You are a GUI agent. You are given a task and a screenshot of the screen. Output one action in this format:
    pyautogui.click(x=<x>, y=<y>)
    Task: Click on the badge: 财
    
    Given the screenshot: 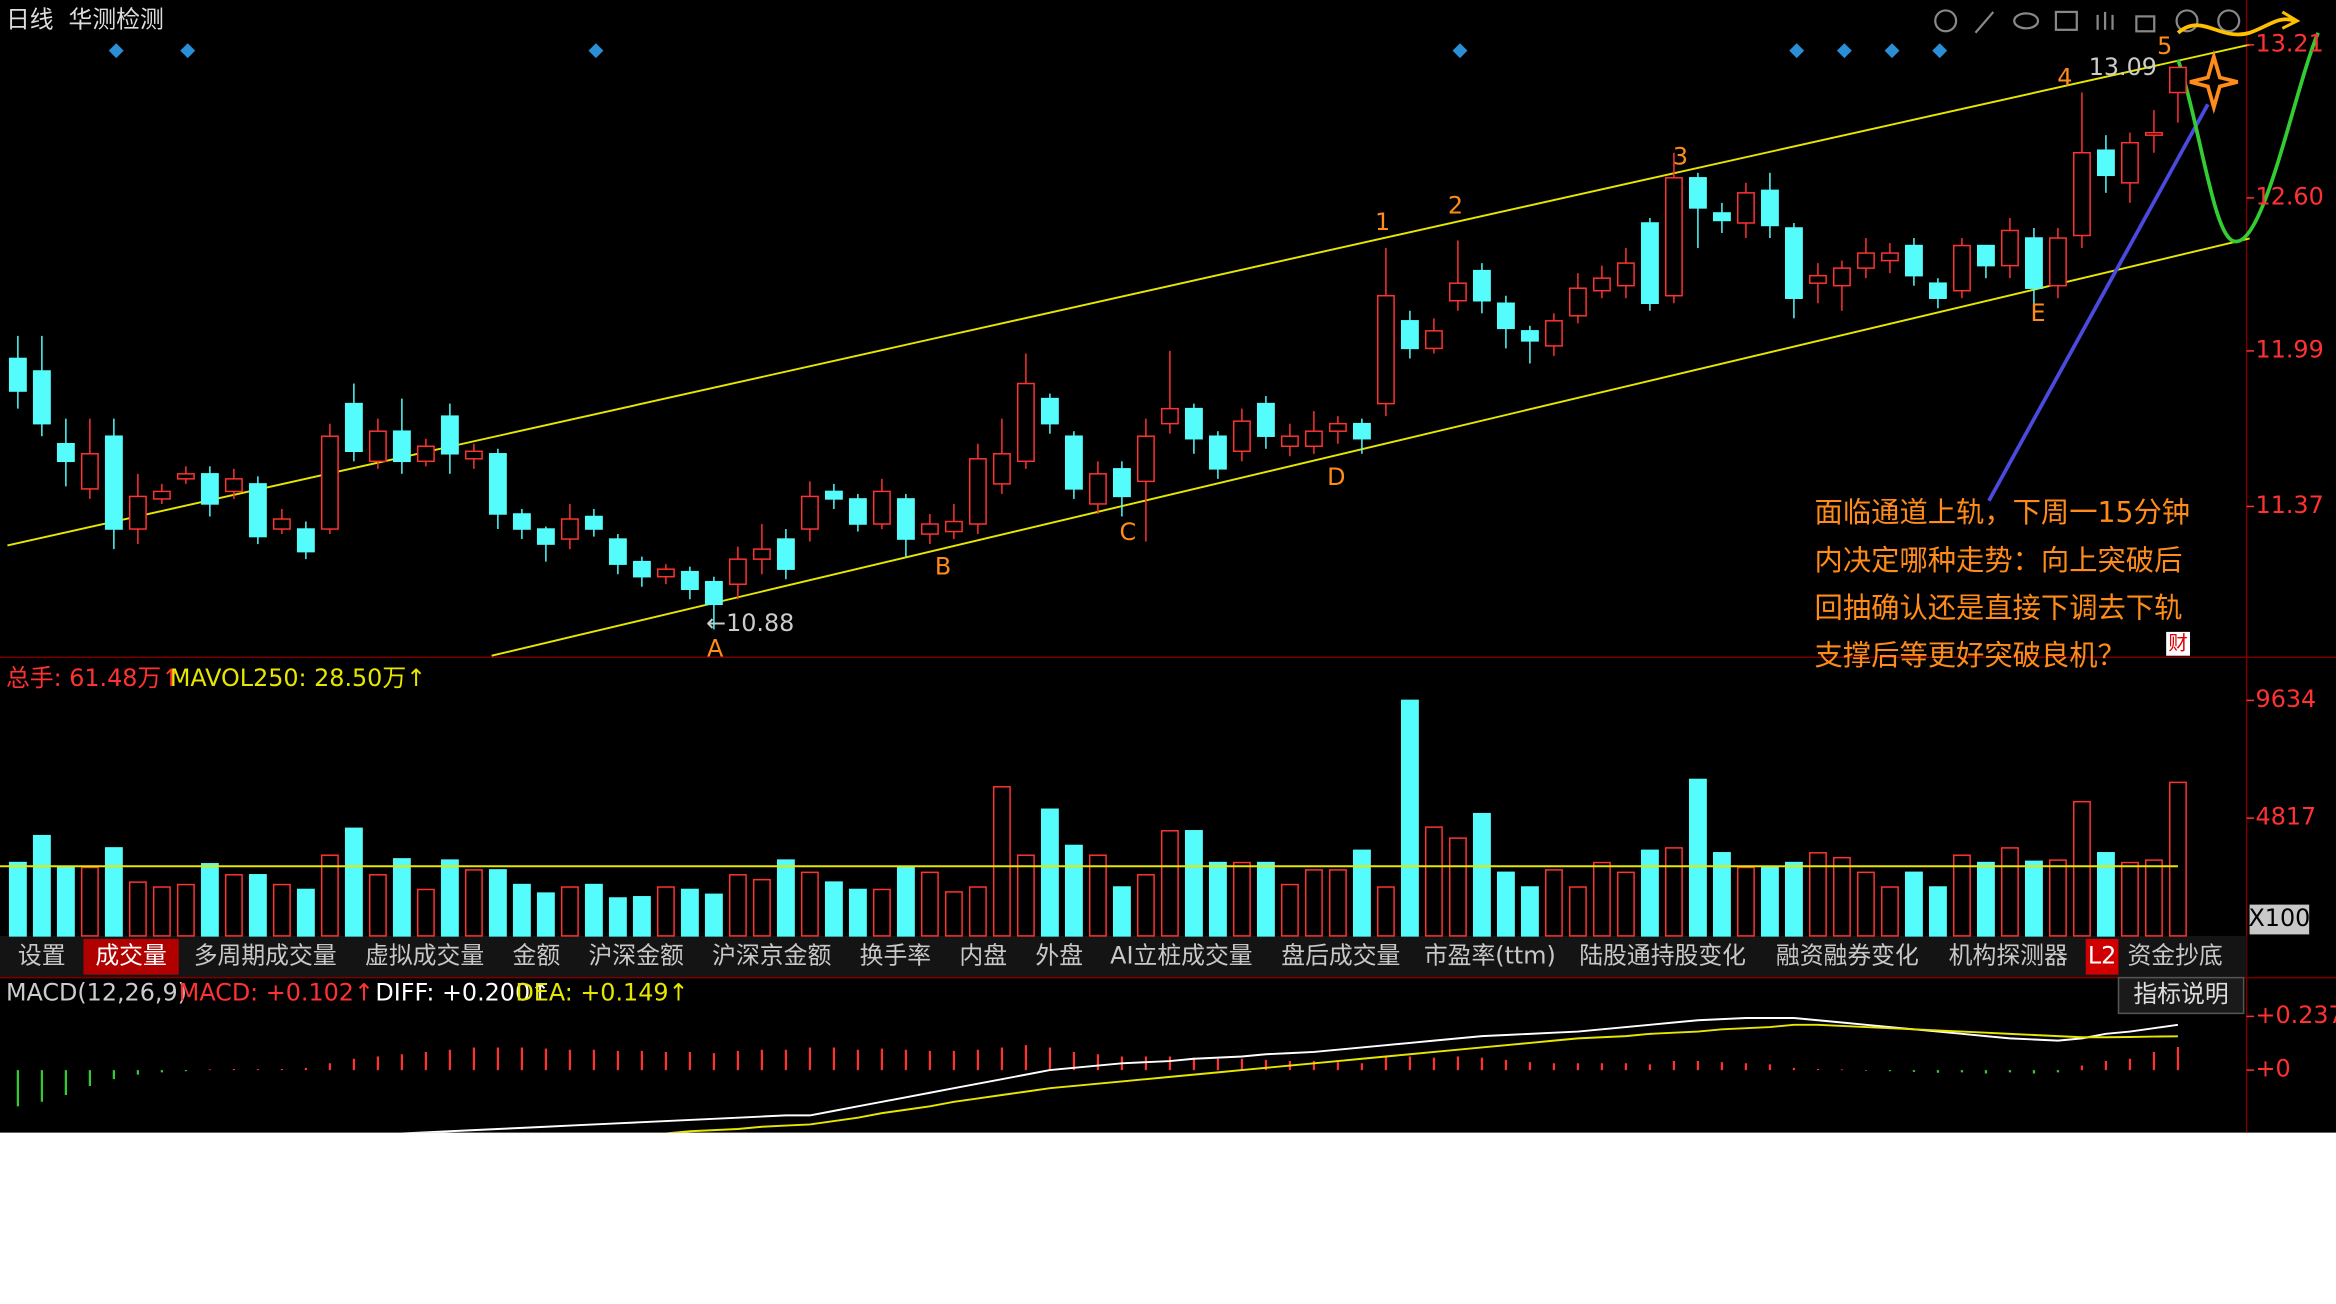 What is the action you would take?
    pyautogui.click(x=2177, y=642)
    